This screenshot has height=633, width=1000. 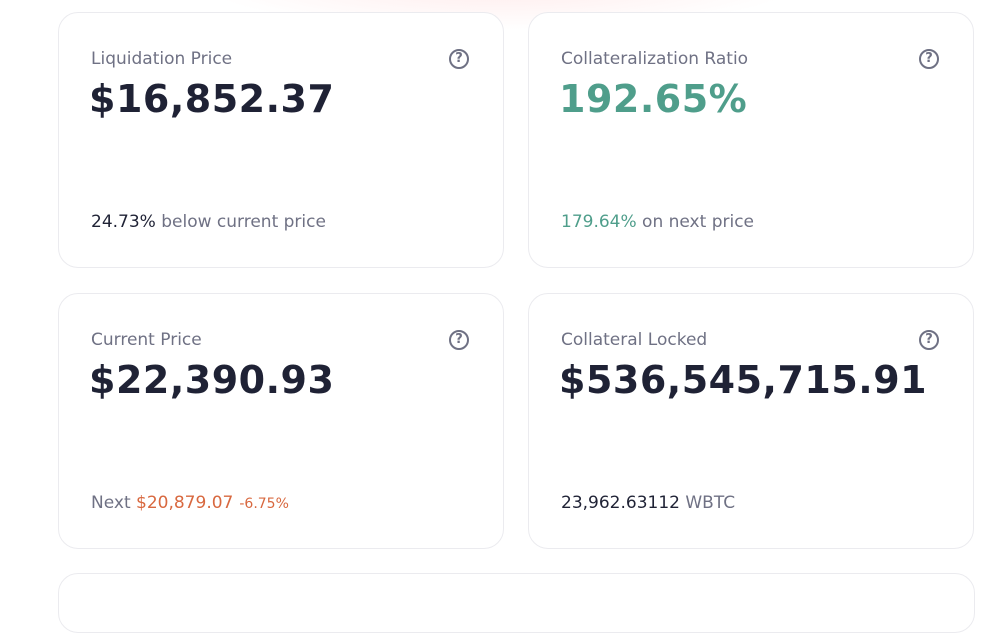 What do you see at coordinates (111, 503) in the screenshot?
I see `footer-prefix: Next` at bounding box center [111, 503].